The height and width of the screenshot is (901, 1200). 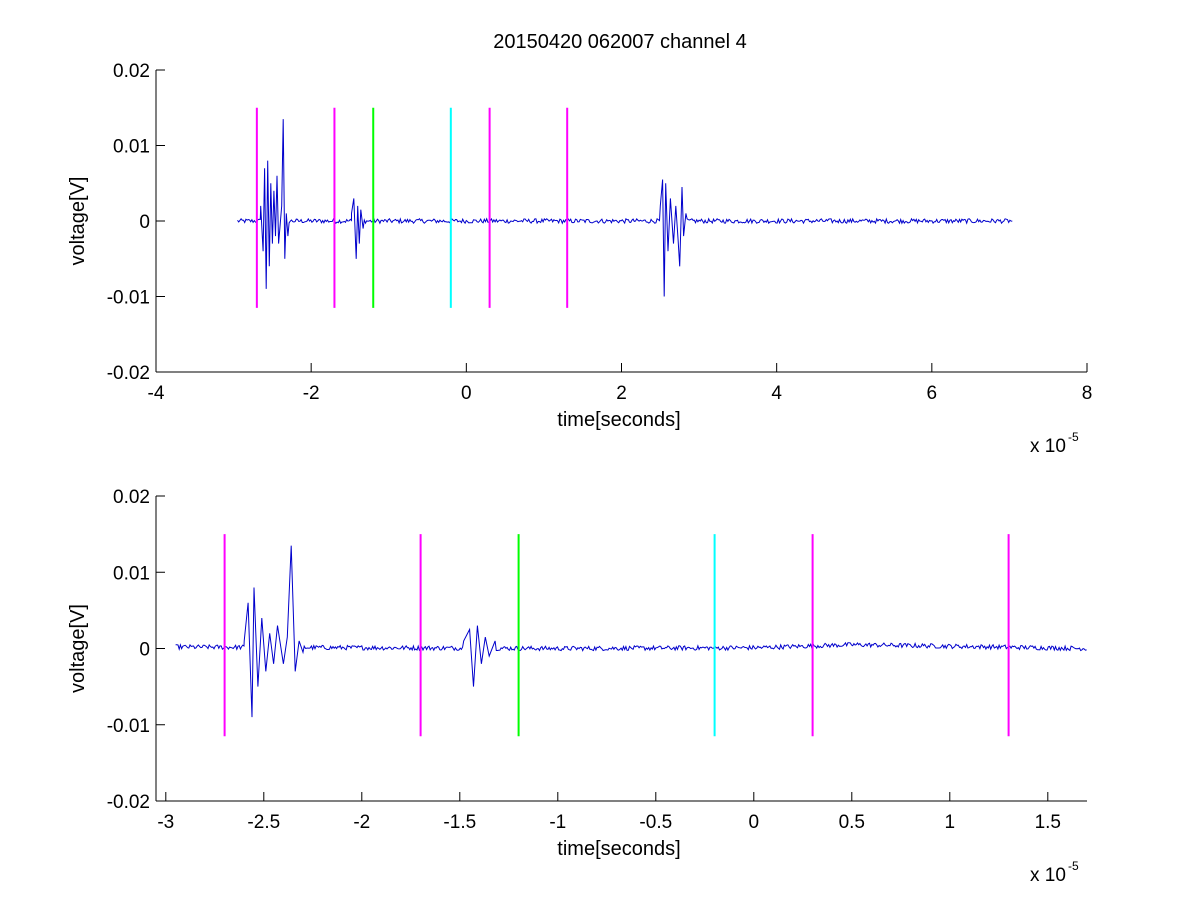 What do you see at coordinates (466, 393) in the screenshot?
I see `top-x-tick-label: 0` at bounding box center [466, 393].